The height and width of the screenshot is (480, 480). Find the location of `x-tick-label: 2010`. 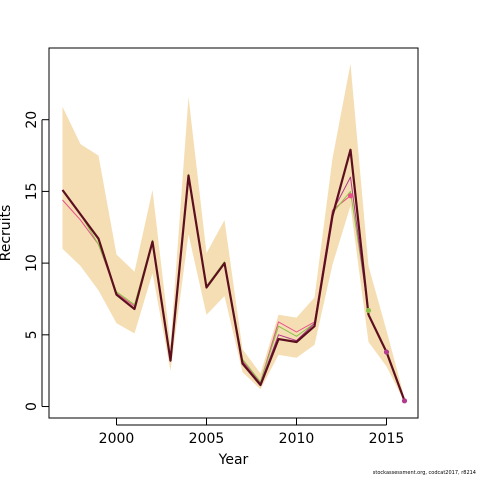

x-tick-label: 2010 is located at coordinates (297, 439).